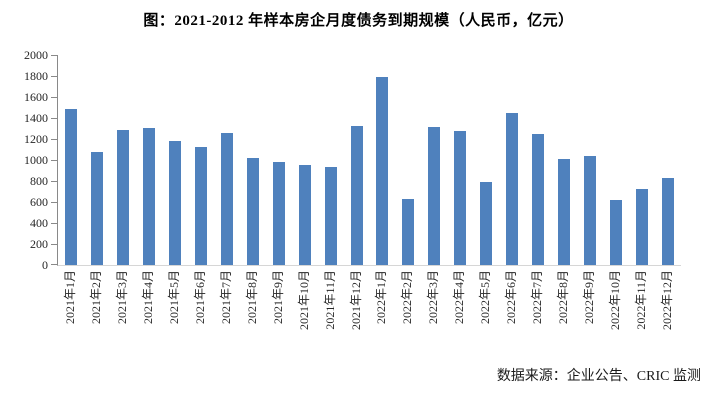 The image size is (717, 400). What do you see at coordinates (36, 97) in the screenshot?
I see `y-tick-label: 1600` at bounding box center [36, 97].